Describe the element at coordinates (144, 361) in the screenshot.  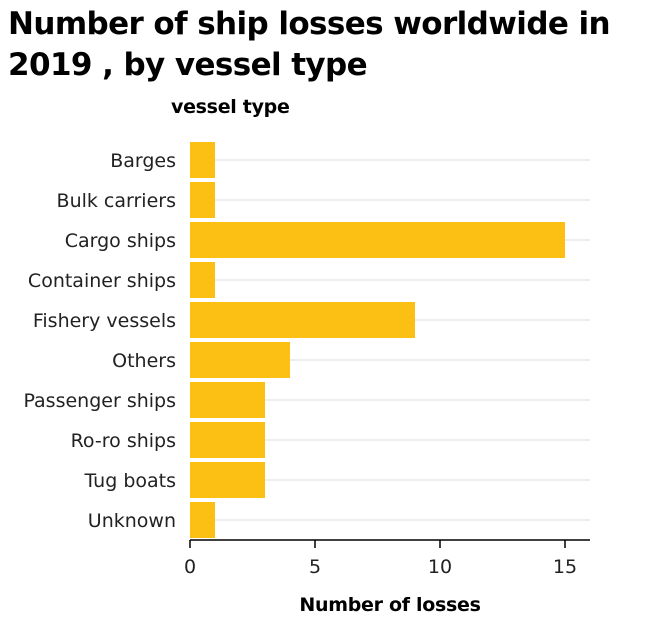
I see `category-label: Others` at that location.